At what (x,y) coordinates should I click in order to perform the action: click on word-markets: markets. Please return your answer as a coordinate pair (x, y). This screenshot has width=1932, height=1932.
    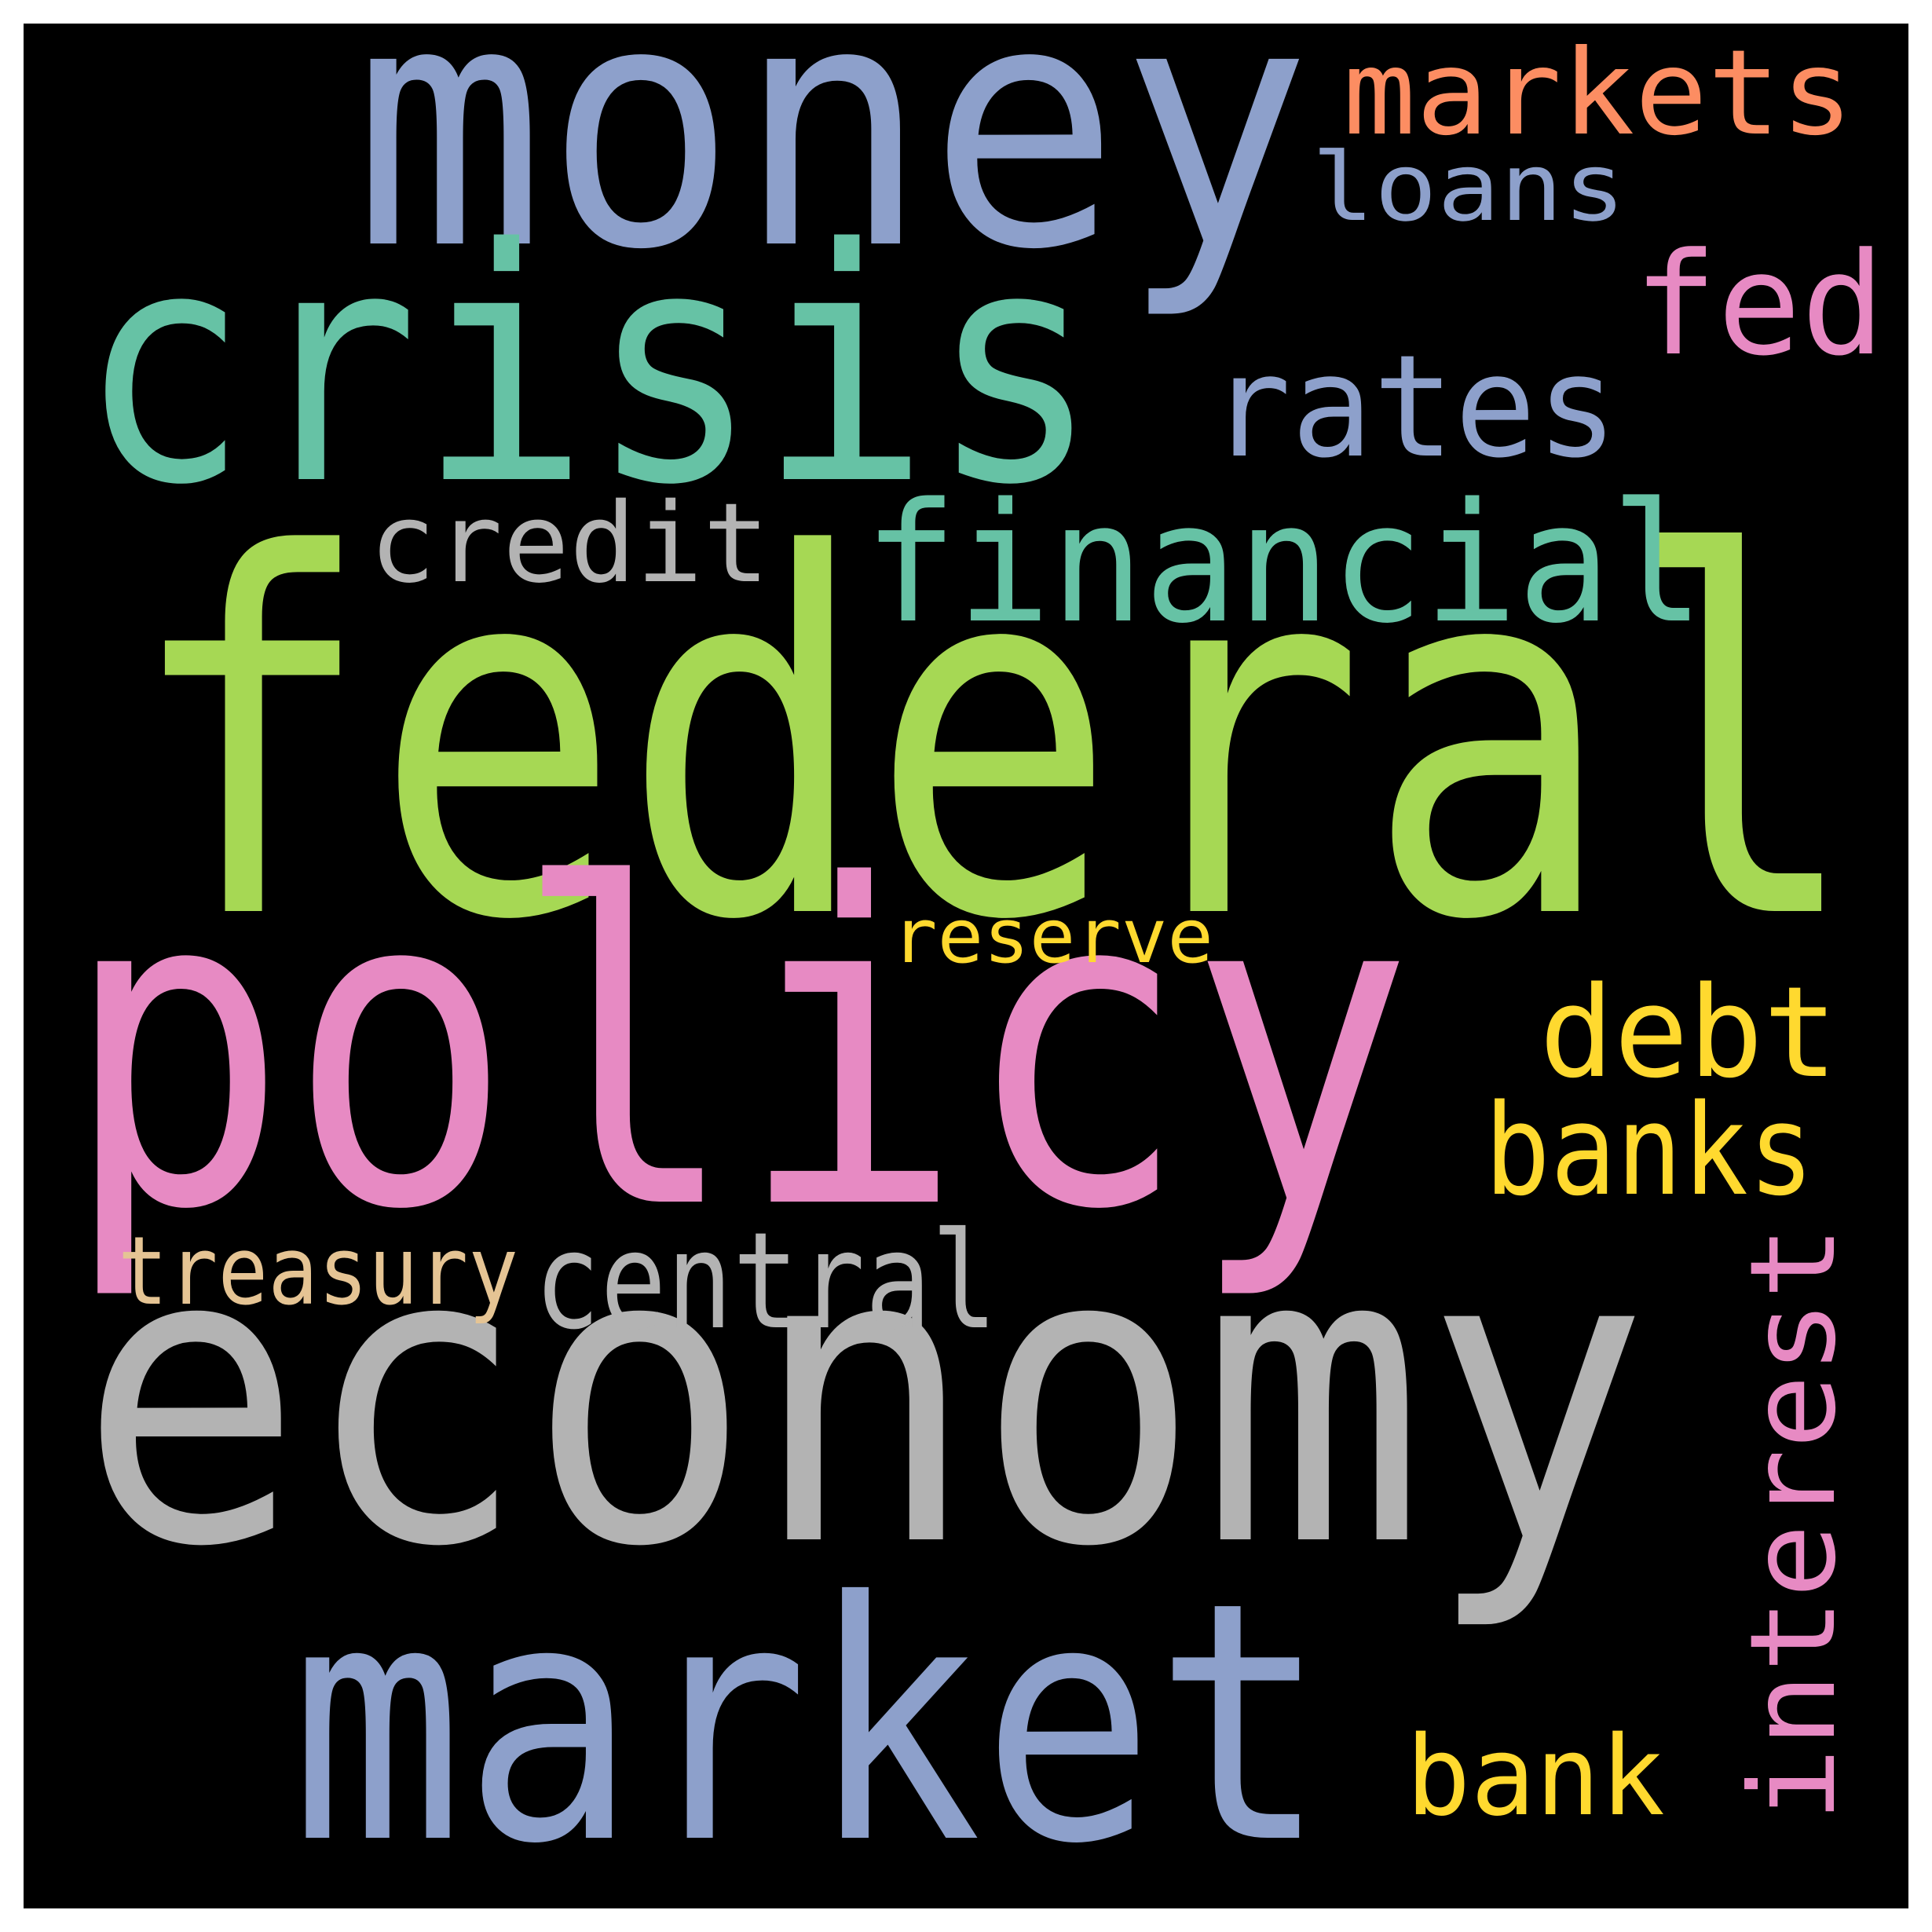
    Looking at the image, I should click on (1598, 94).